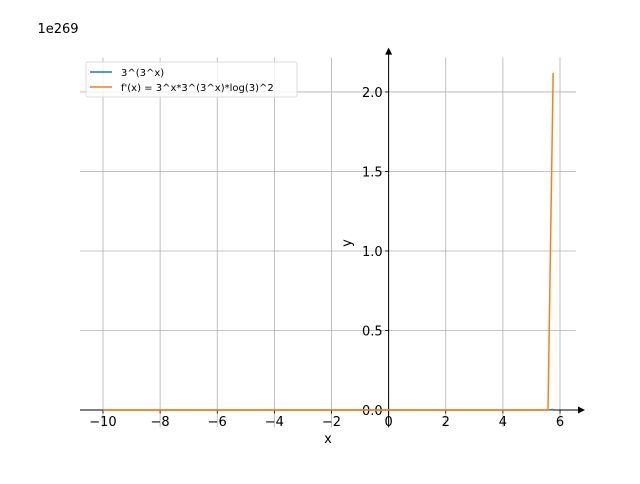 Image resolution: width=640 pixels, height=484 pixels. I want to click on y-tick-label: 2.0, so click(372, 93).